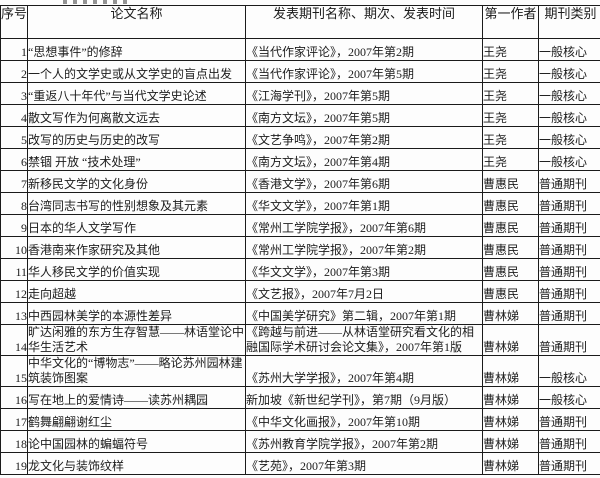 This screenshot has width=600, height=478. I want to click on cell-paper-title: 香港南来作家研究及其他, so click(136, 247).